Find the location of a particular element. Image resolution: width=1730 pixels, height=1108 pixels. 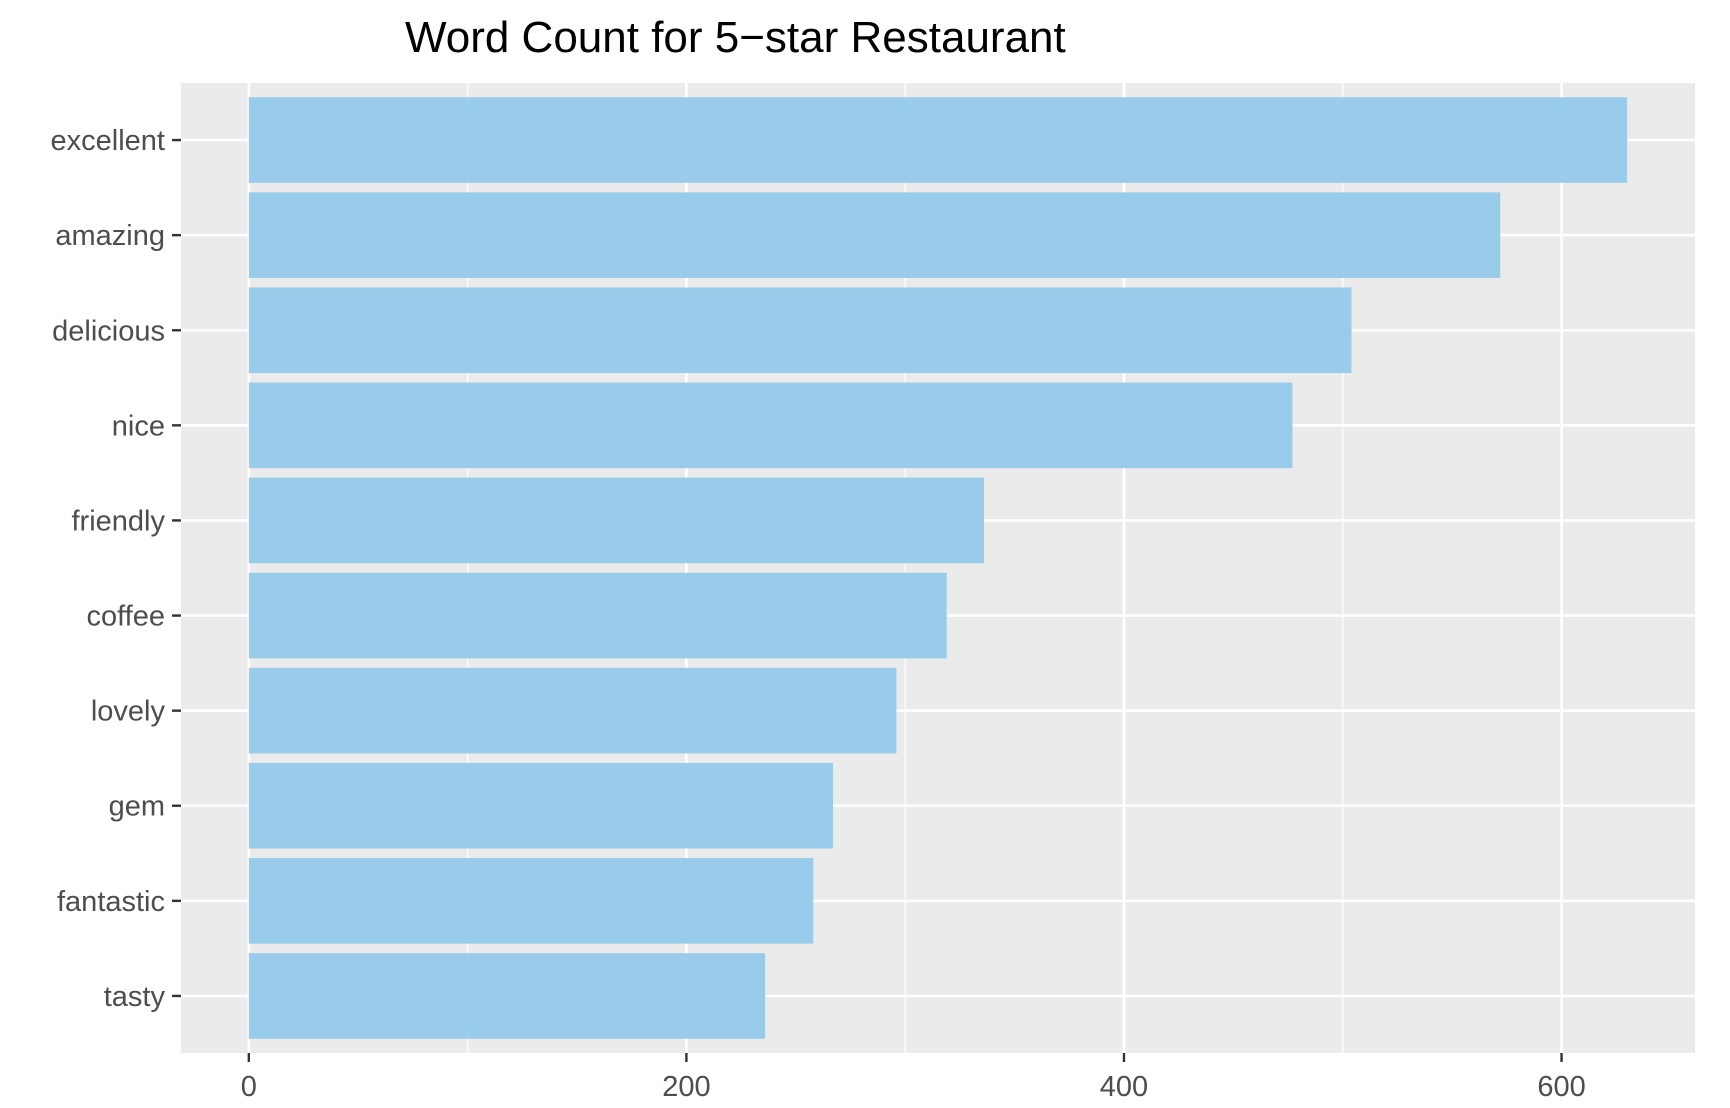

y-tick-label: fantastic is located at coordinates (111, 902).